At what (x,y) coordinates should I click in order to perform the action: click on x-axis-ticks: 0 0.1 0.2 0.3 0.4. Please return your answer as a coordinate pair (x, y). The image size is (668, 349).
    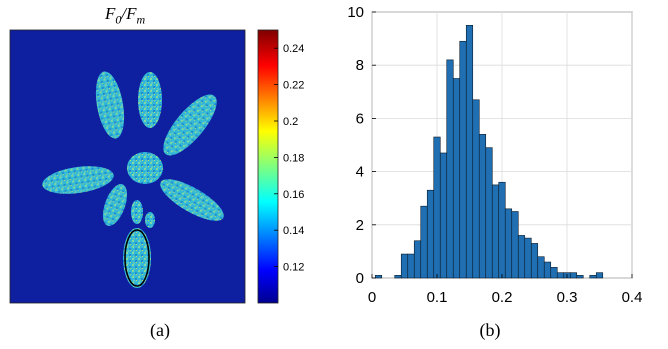
    Looking at the image, I should click on (505, 290).